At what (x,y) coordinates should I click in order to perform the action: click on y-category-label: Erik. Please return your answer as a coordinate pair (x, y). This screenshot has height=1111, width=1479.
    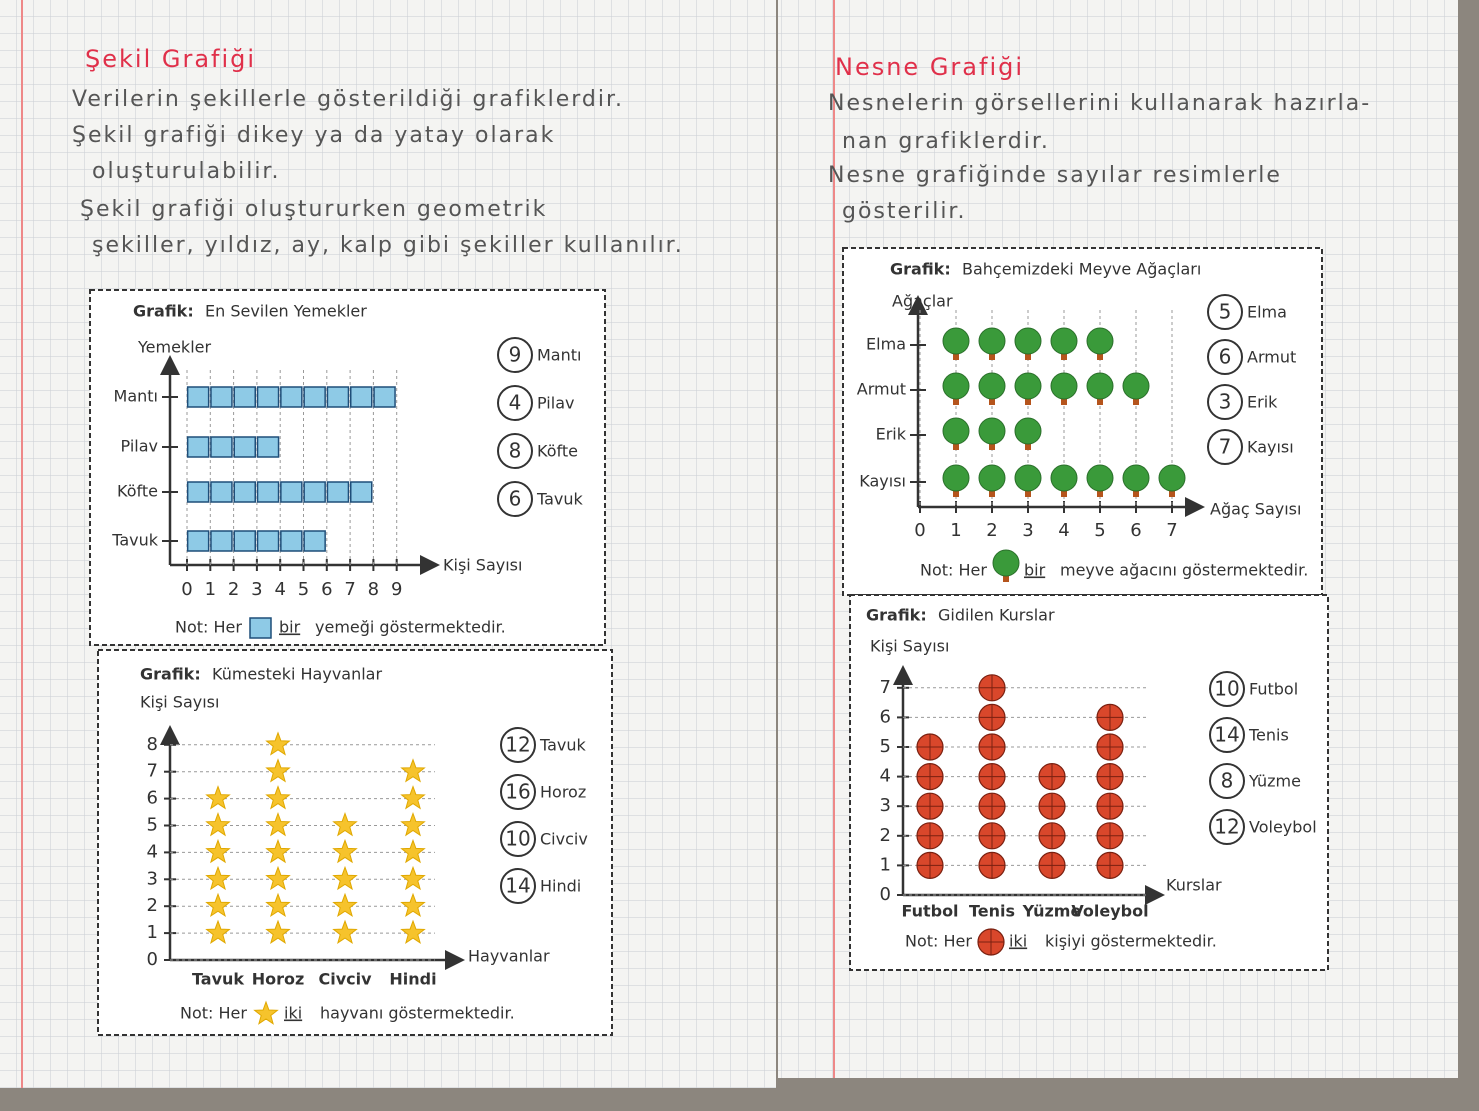
    Looking at the image, I should click on (891, 434).